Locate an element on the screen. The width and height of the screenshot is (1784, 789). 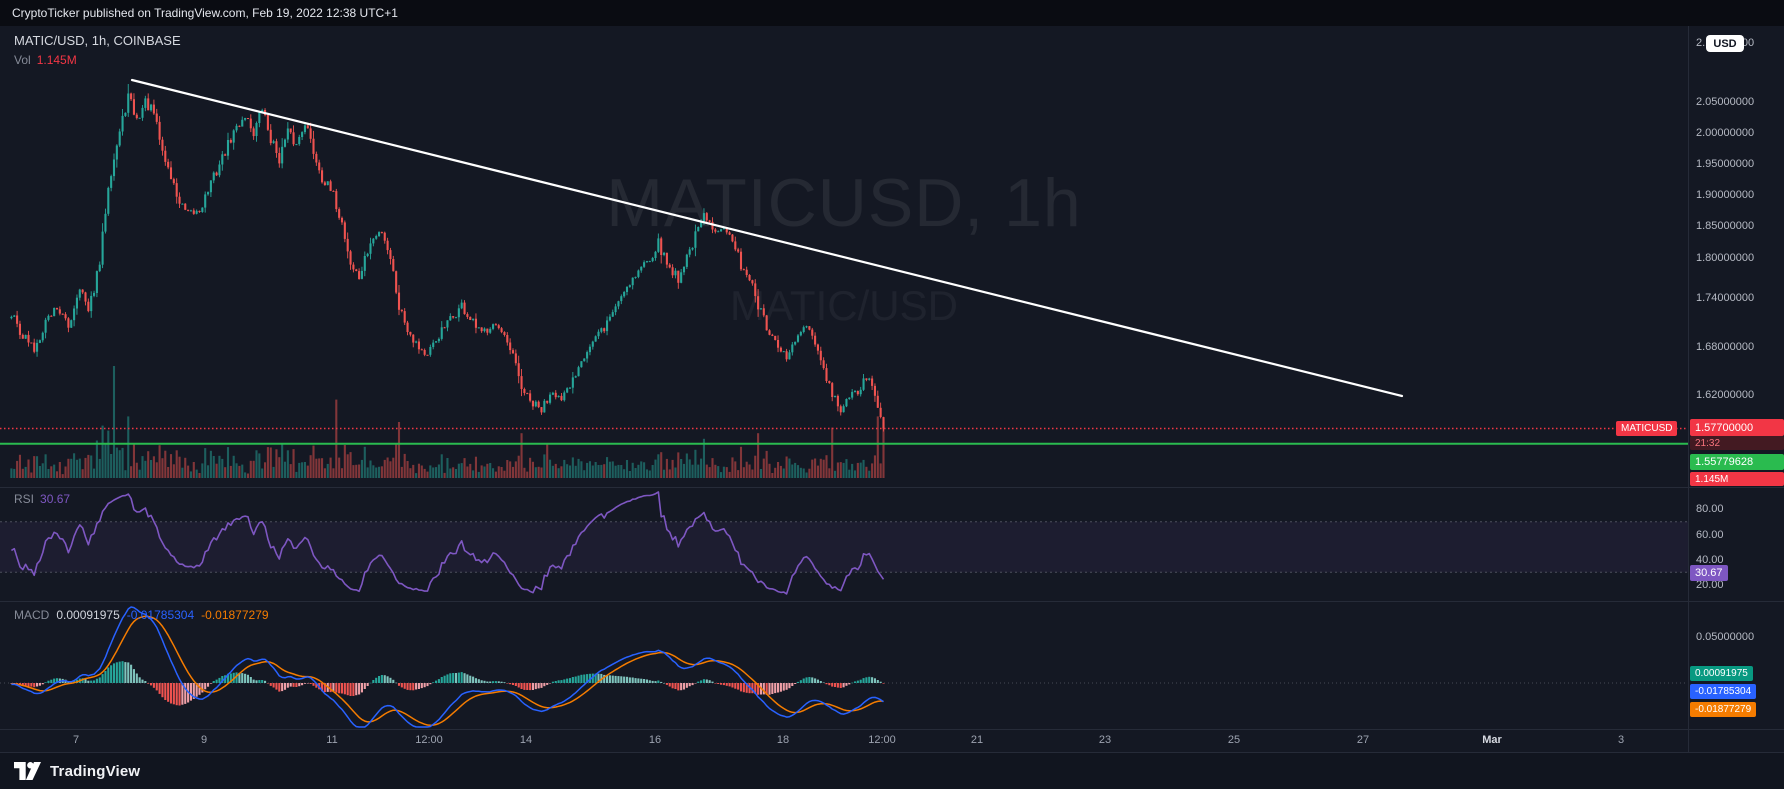
volume-value: 1.145M is located at coordinates (56, 60).